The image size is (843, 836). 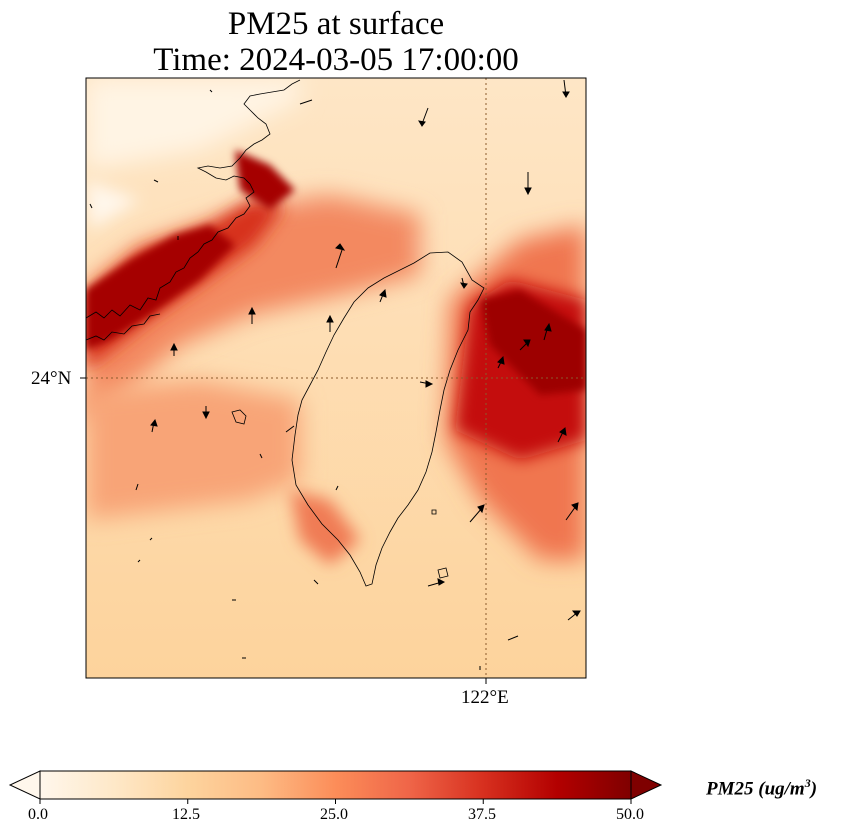 What do you see at coordinates (646, 785) in the screenshot?
I see `colorbar-extend-max` at bounding box center [646, 785].